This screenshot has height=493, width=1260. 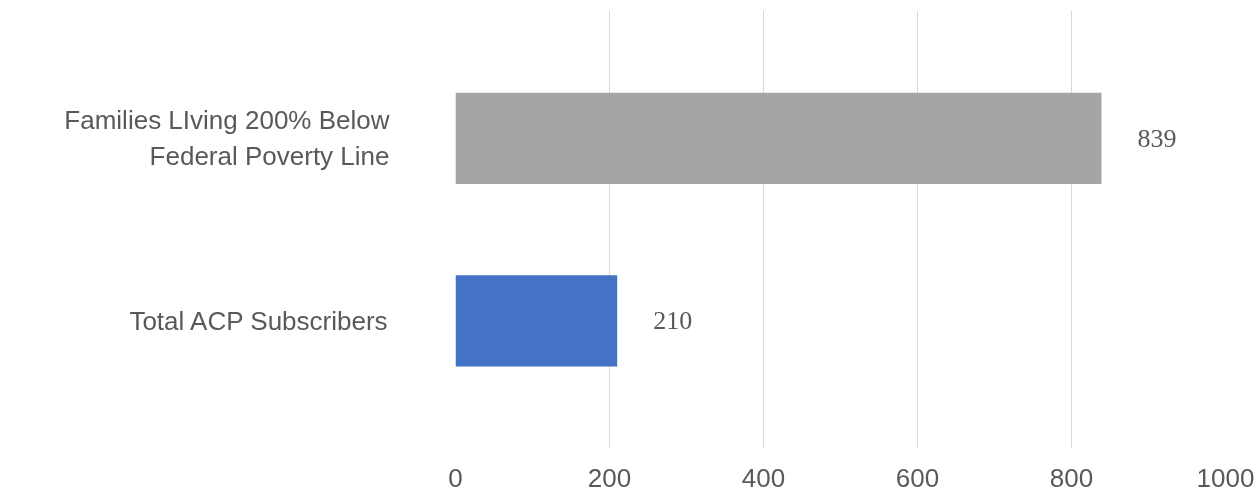 What do you see at coordinates (917, 477) in the screenshot?
I see `x-tick-label: 600` at bounding box center [917, 477].